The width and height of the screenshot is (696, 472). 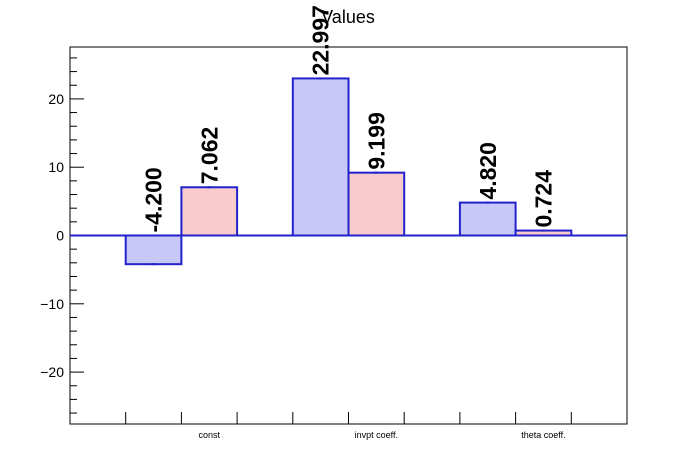 What do you see at coordinates (209, 156) in the screenshot?
I see `data-label: 7.062` at bounding box center [209, 156].